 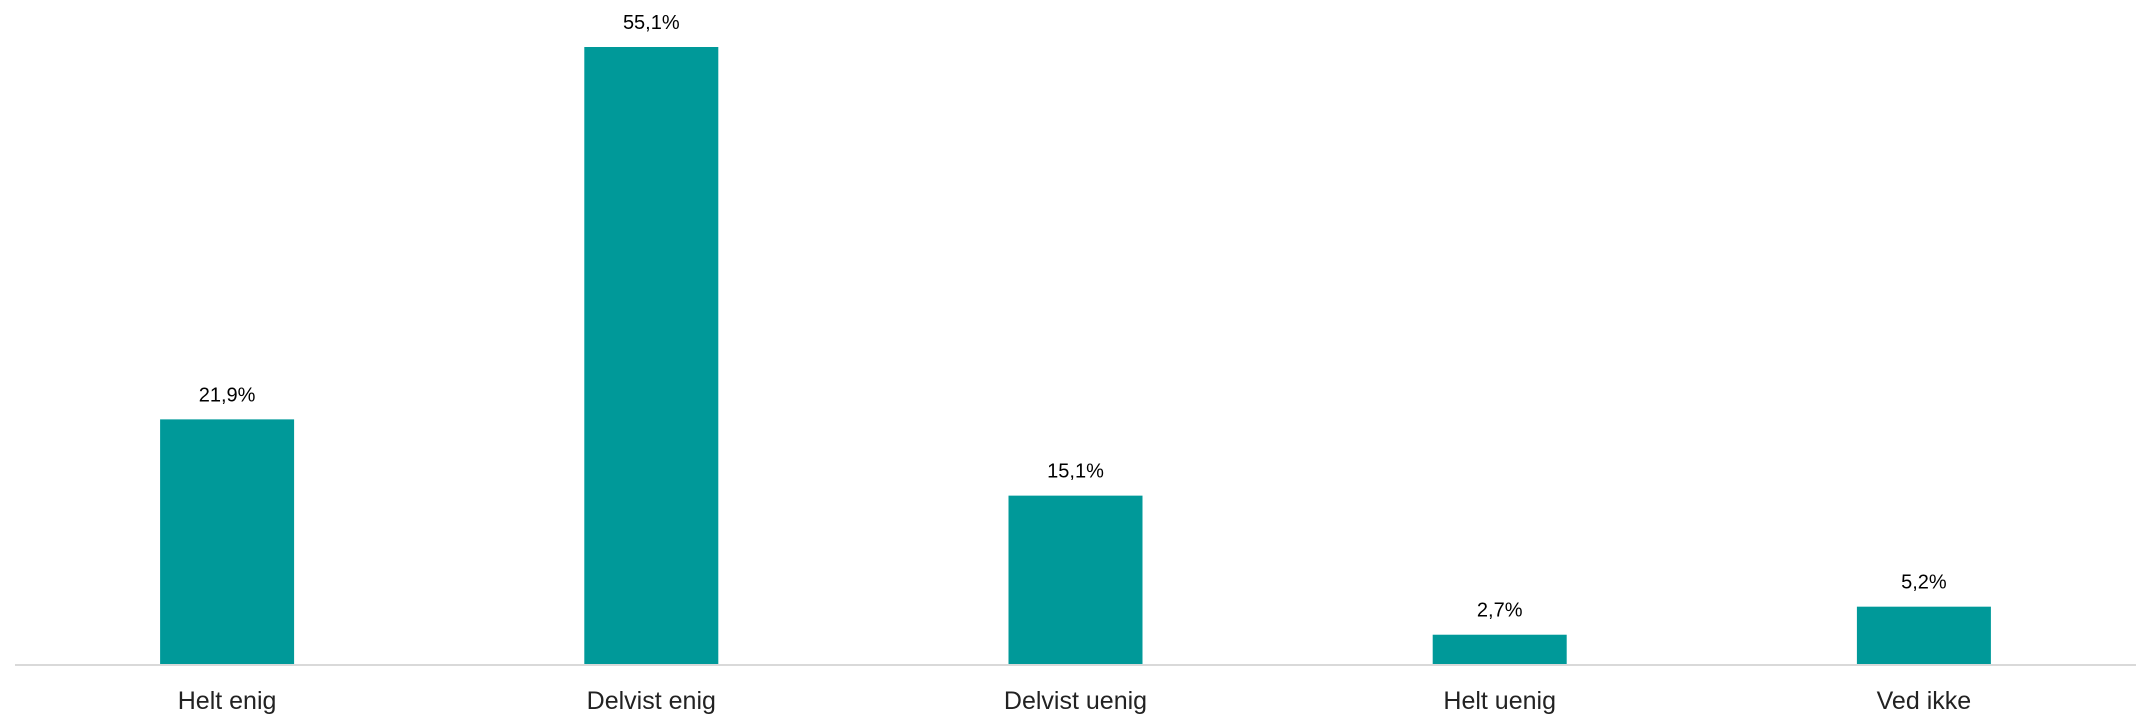 I want to click on bar-delvist-uenig, so click(x=1075, y=580).